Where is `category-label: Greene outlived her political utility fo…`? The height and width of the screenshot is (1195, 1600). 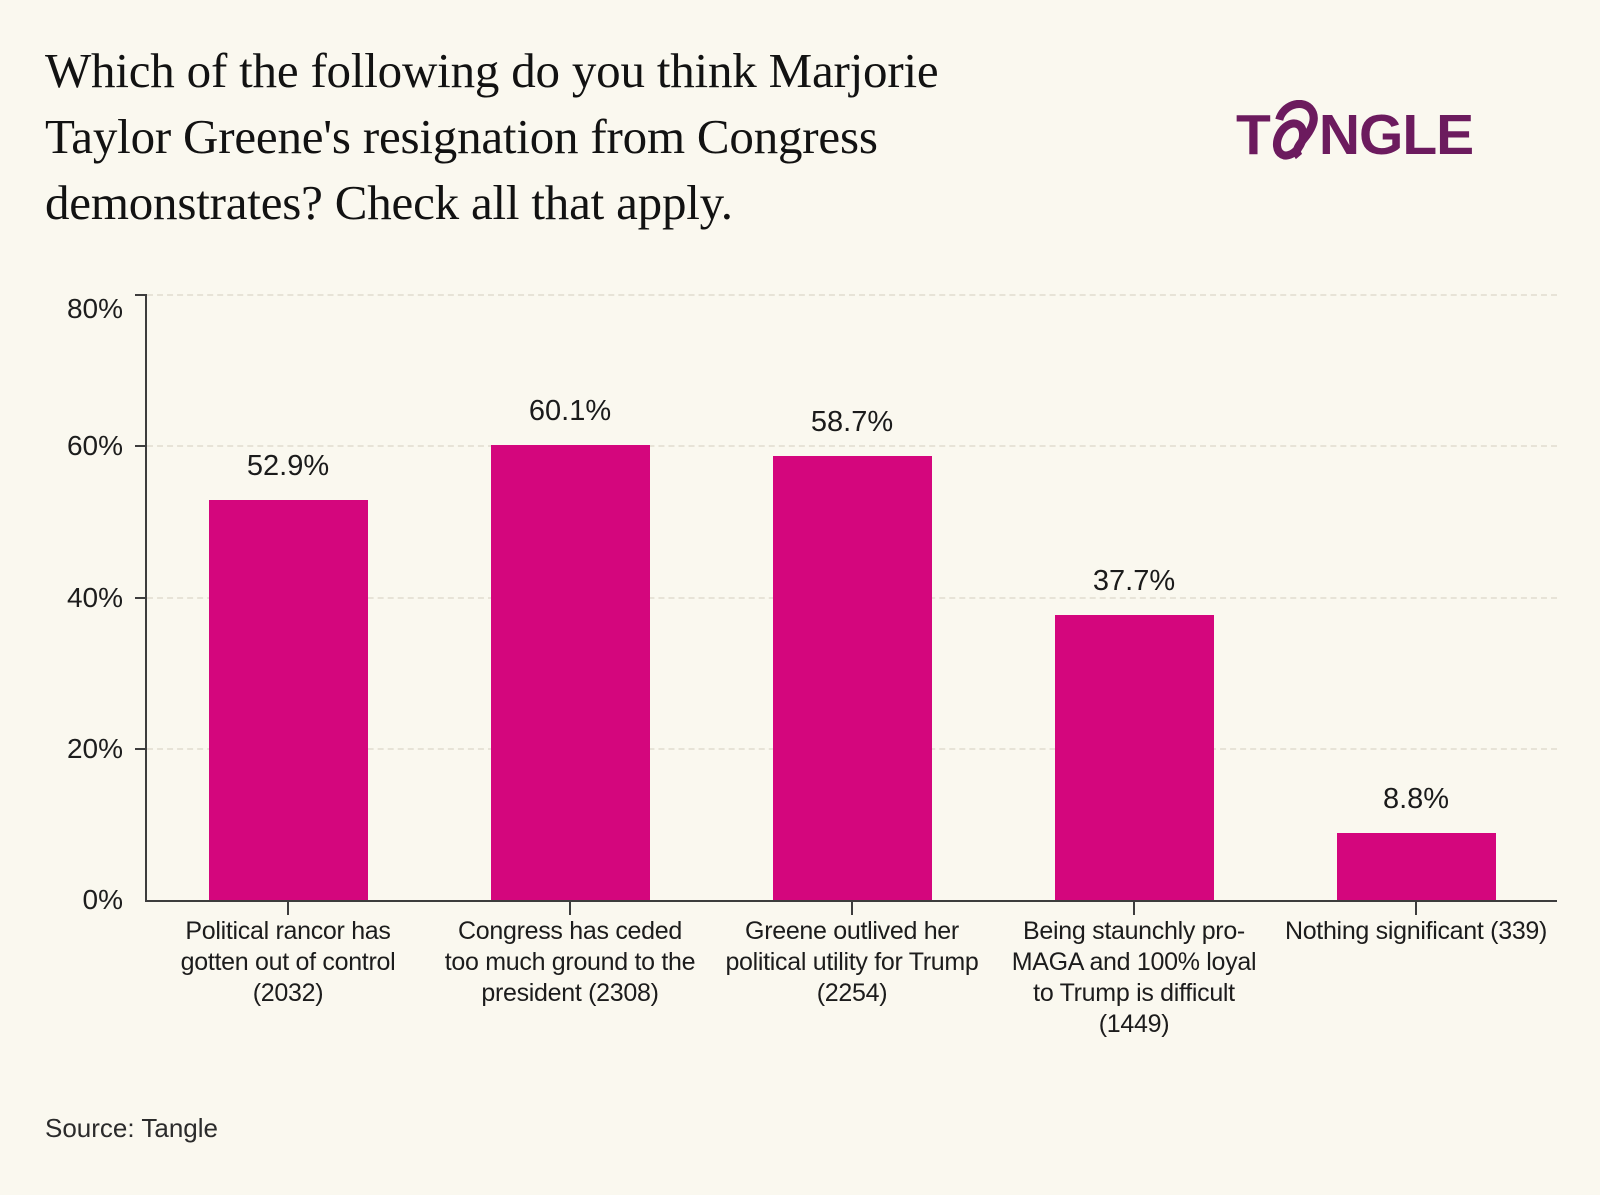
category-label: Greene outlived her political utility fo… is located at coordinates (852, 962).